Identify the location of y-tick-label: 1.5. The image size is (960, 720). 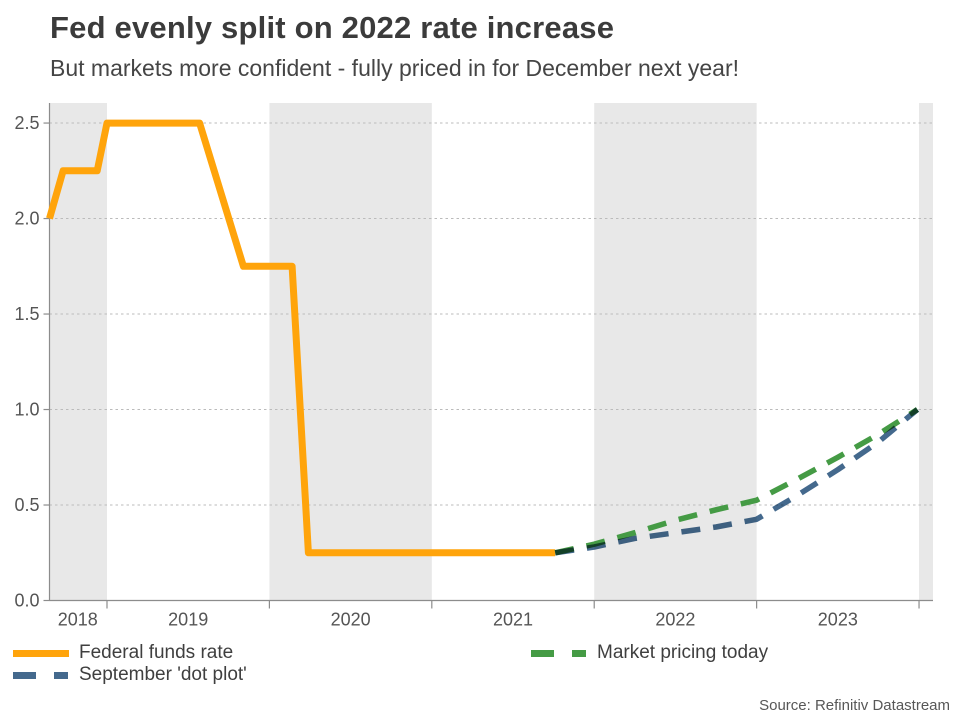
(26, 314).